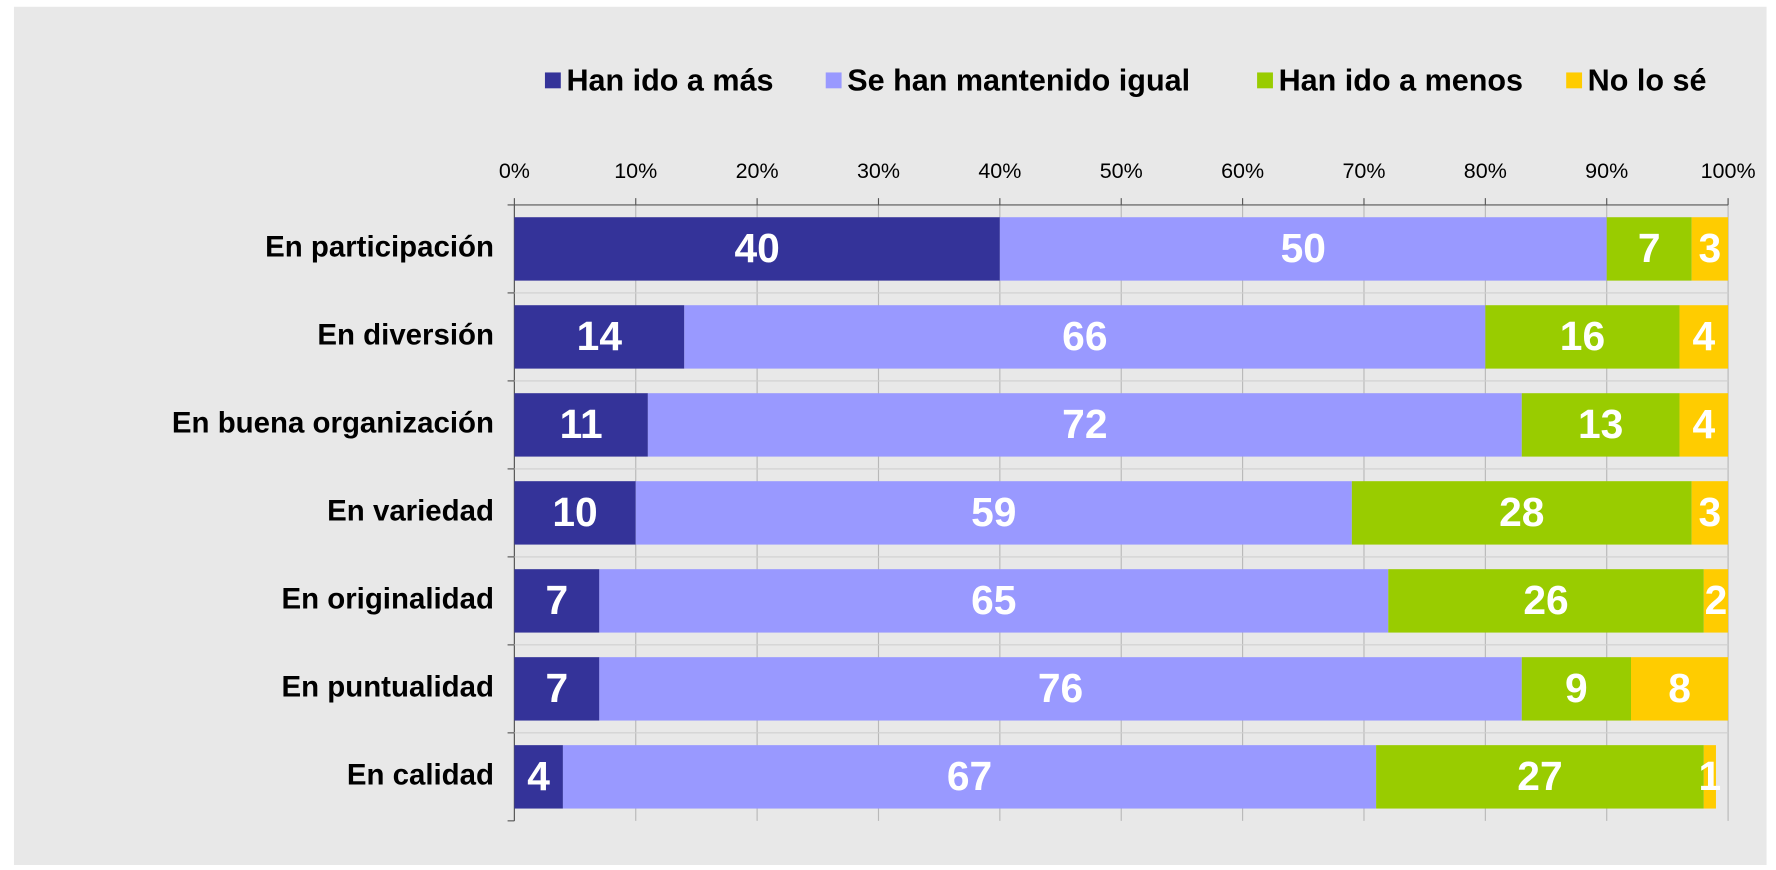 This screenshot has width=1776, height=870. I want to click on x-tick-label: 70%, so click(1363, 171).